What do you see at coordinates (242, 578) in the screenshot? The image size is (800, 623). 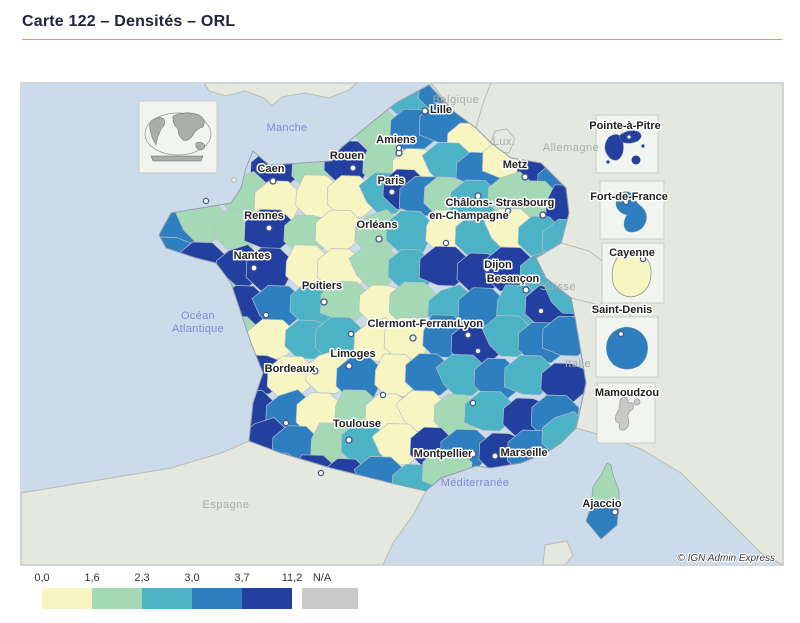 I see `legend-tick: 3,7` at bounding box center [242, 578].